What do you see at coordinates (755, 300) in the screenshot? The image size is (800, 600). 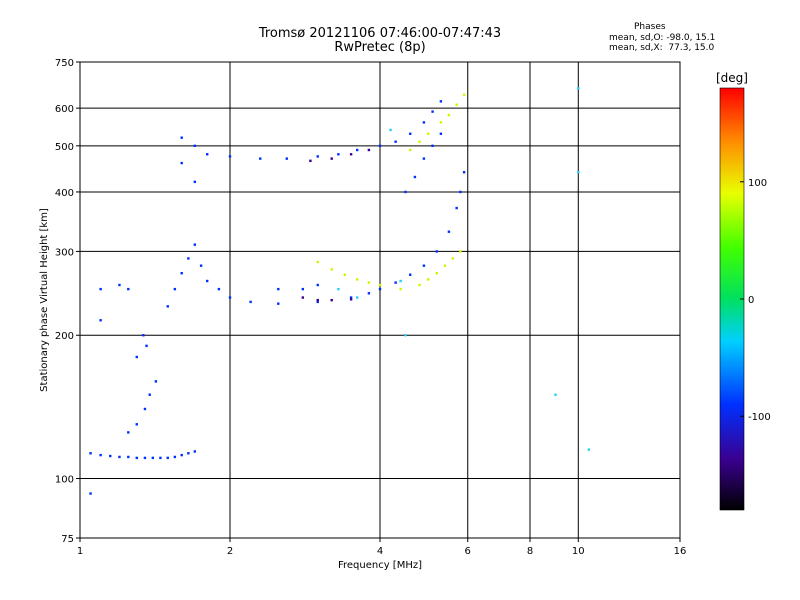 I see `colorbar-ticks: -100 0 100` at bounding box center [755, 300].